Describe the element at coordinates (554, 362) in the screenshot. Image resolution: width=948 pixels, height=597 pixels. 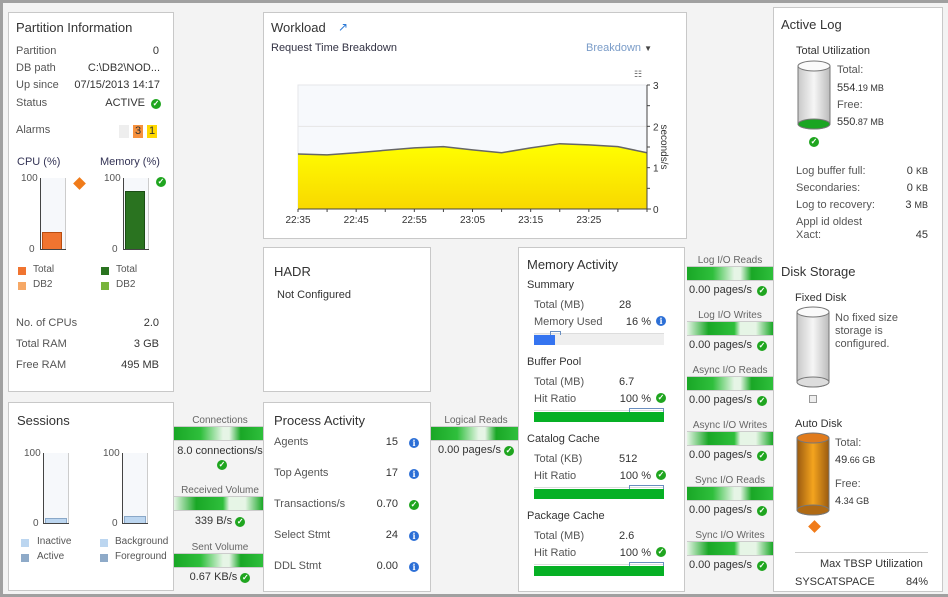
I see `buffer-title: Buffer Pool` at that location.